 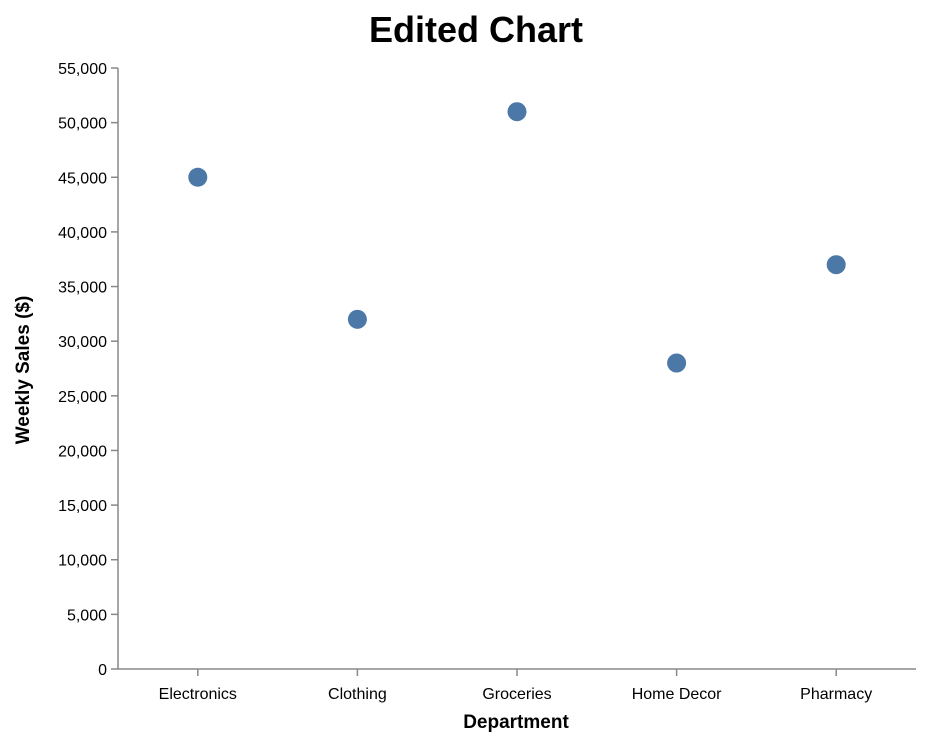 What do you see at coordinates (198, 694) in the screenshot?
I see `x-tick-label: Electronics` at bounding box center [198, 694].